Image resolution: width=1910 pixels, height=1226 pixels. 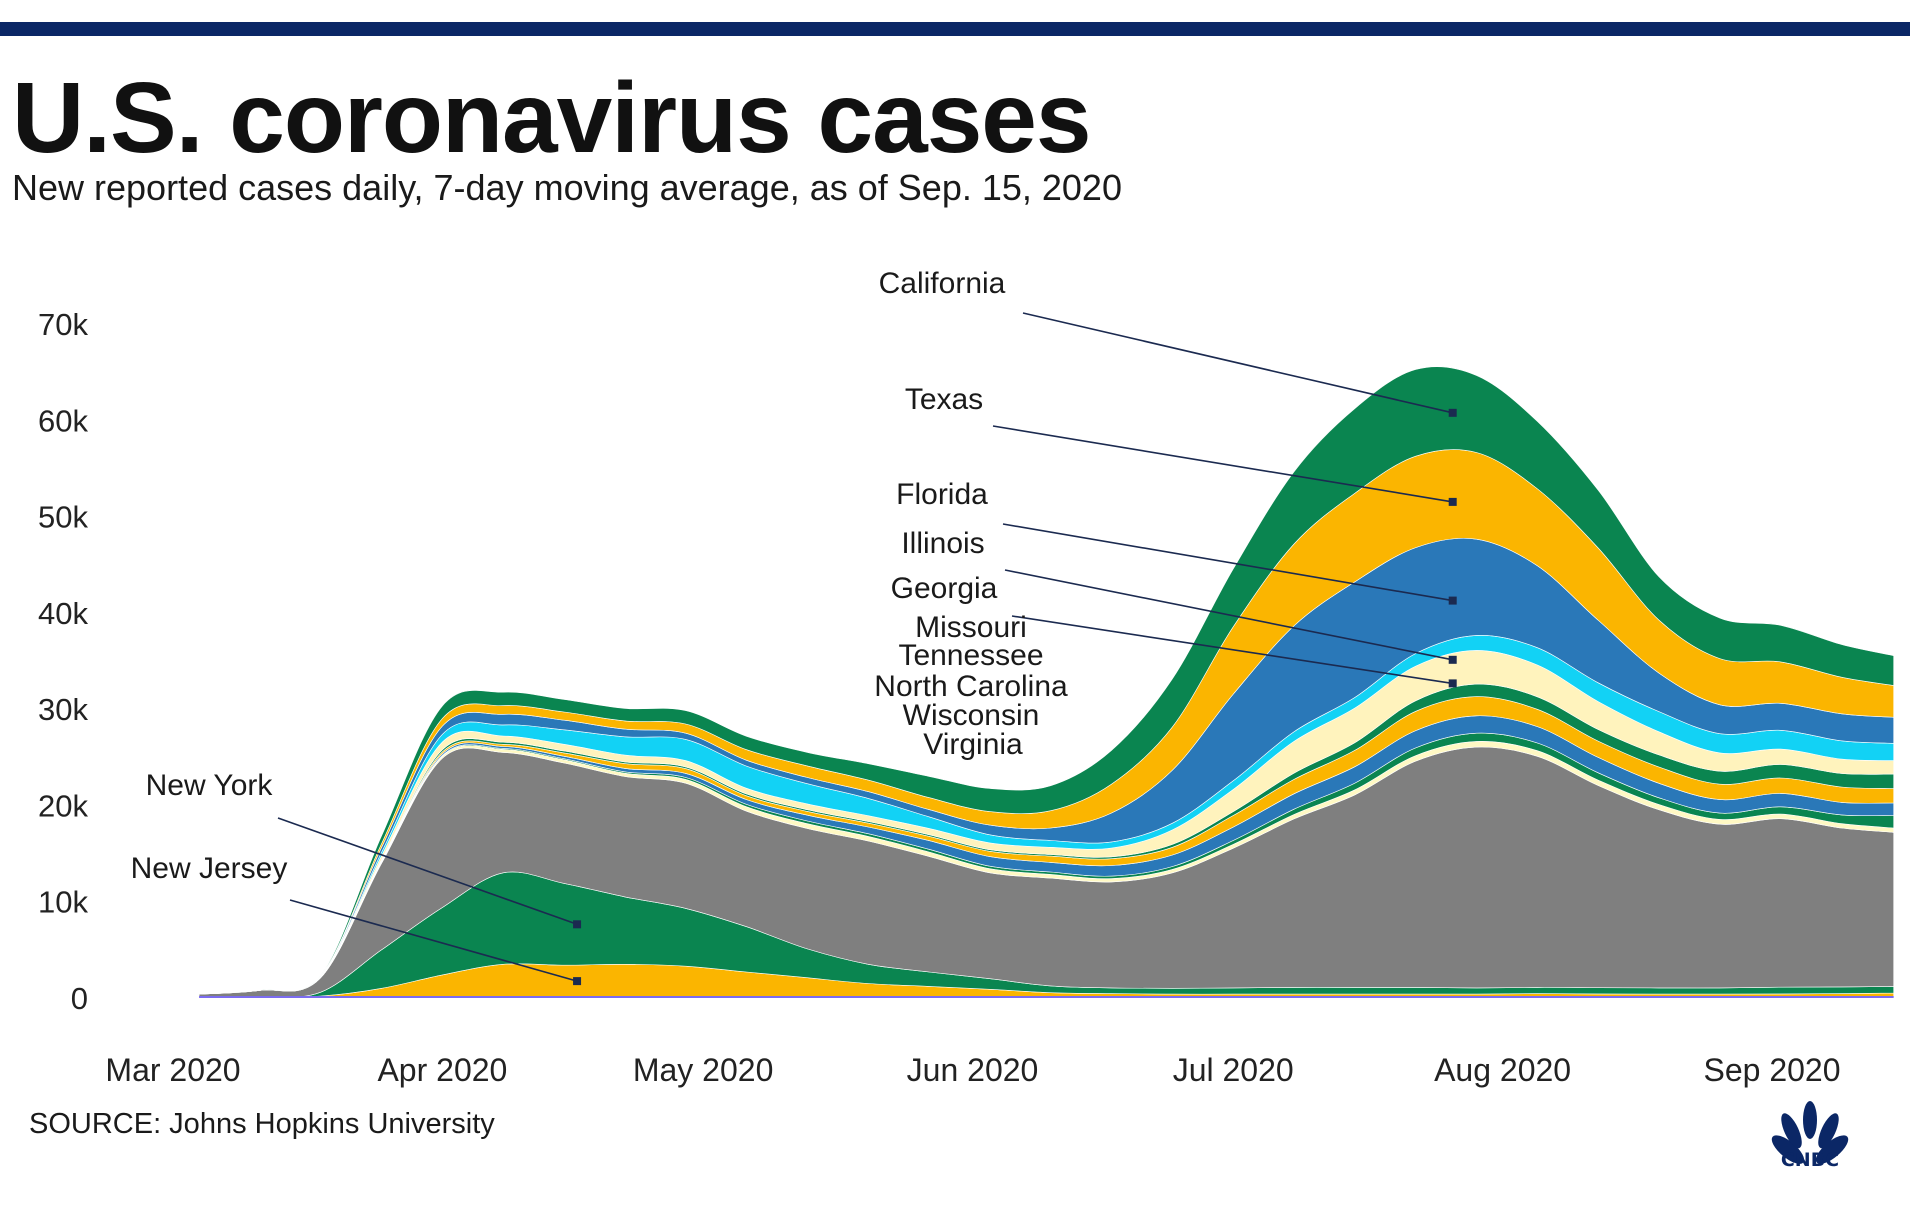 What do you see at coordinates (1502, 1070) in the screenshot?
I see `x-tick-label: Aug 2020` at bounding box center [1502, 1070].